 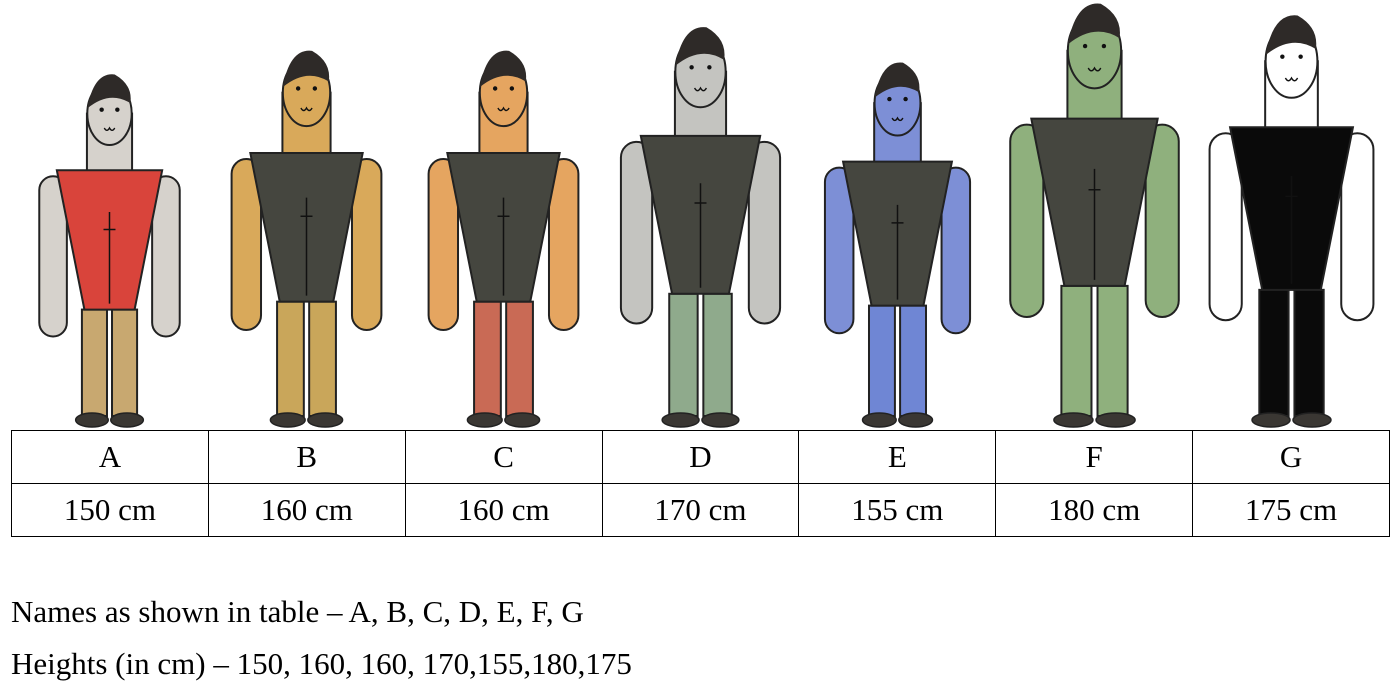 I want to click on names-row: A B C D E F G, so click(x=700, y=457).